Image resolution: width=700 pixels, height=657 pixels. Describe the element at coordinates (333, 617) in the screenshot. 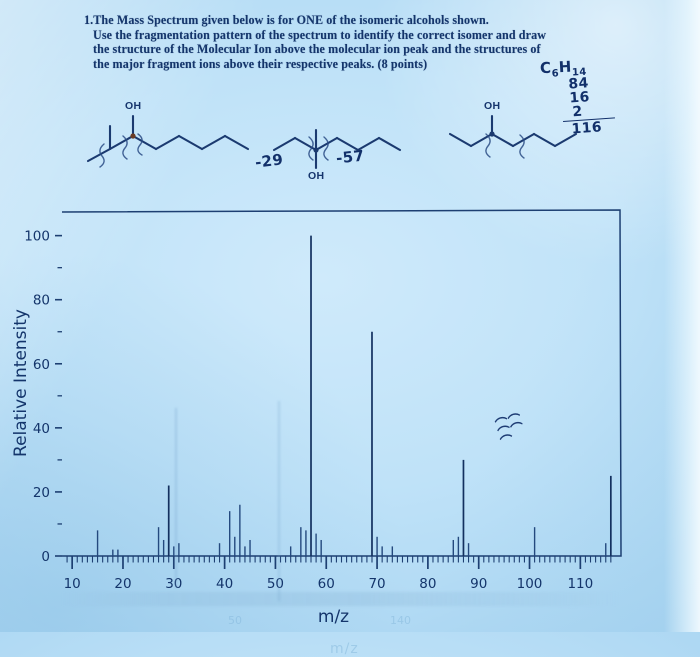

I see `x-axis-title: m/z` at that location.